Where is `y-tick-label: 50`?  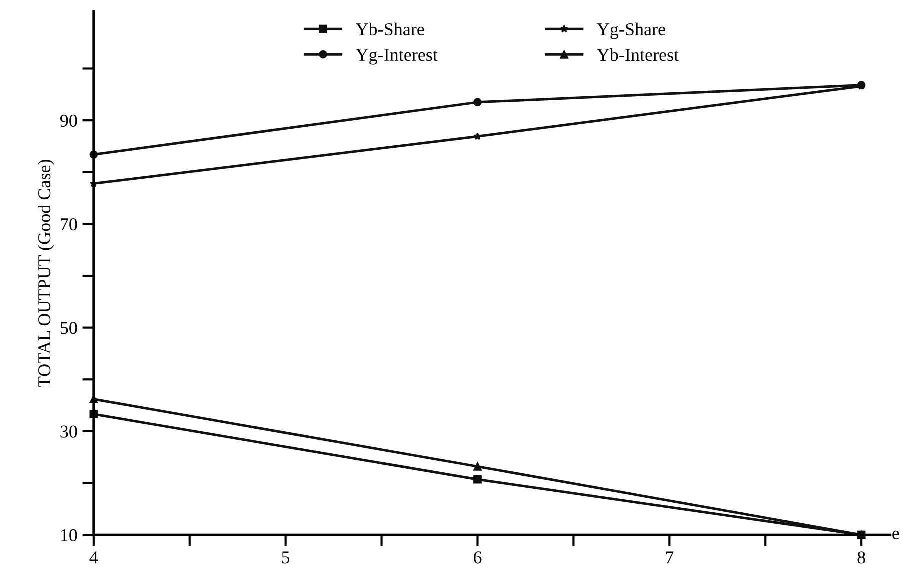 y-tick-label: 50 is located at coordinates (69, 328).